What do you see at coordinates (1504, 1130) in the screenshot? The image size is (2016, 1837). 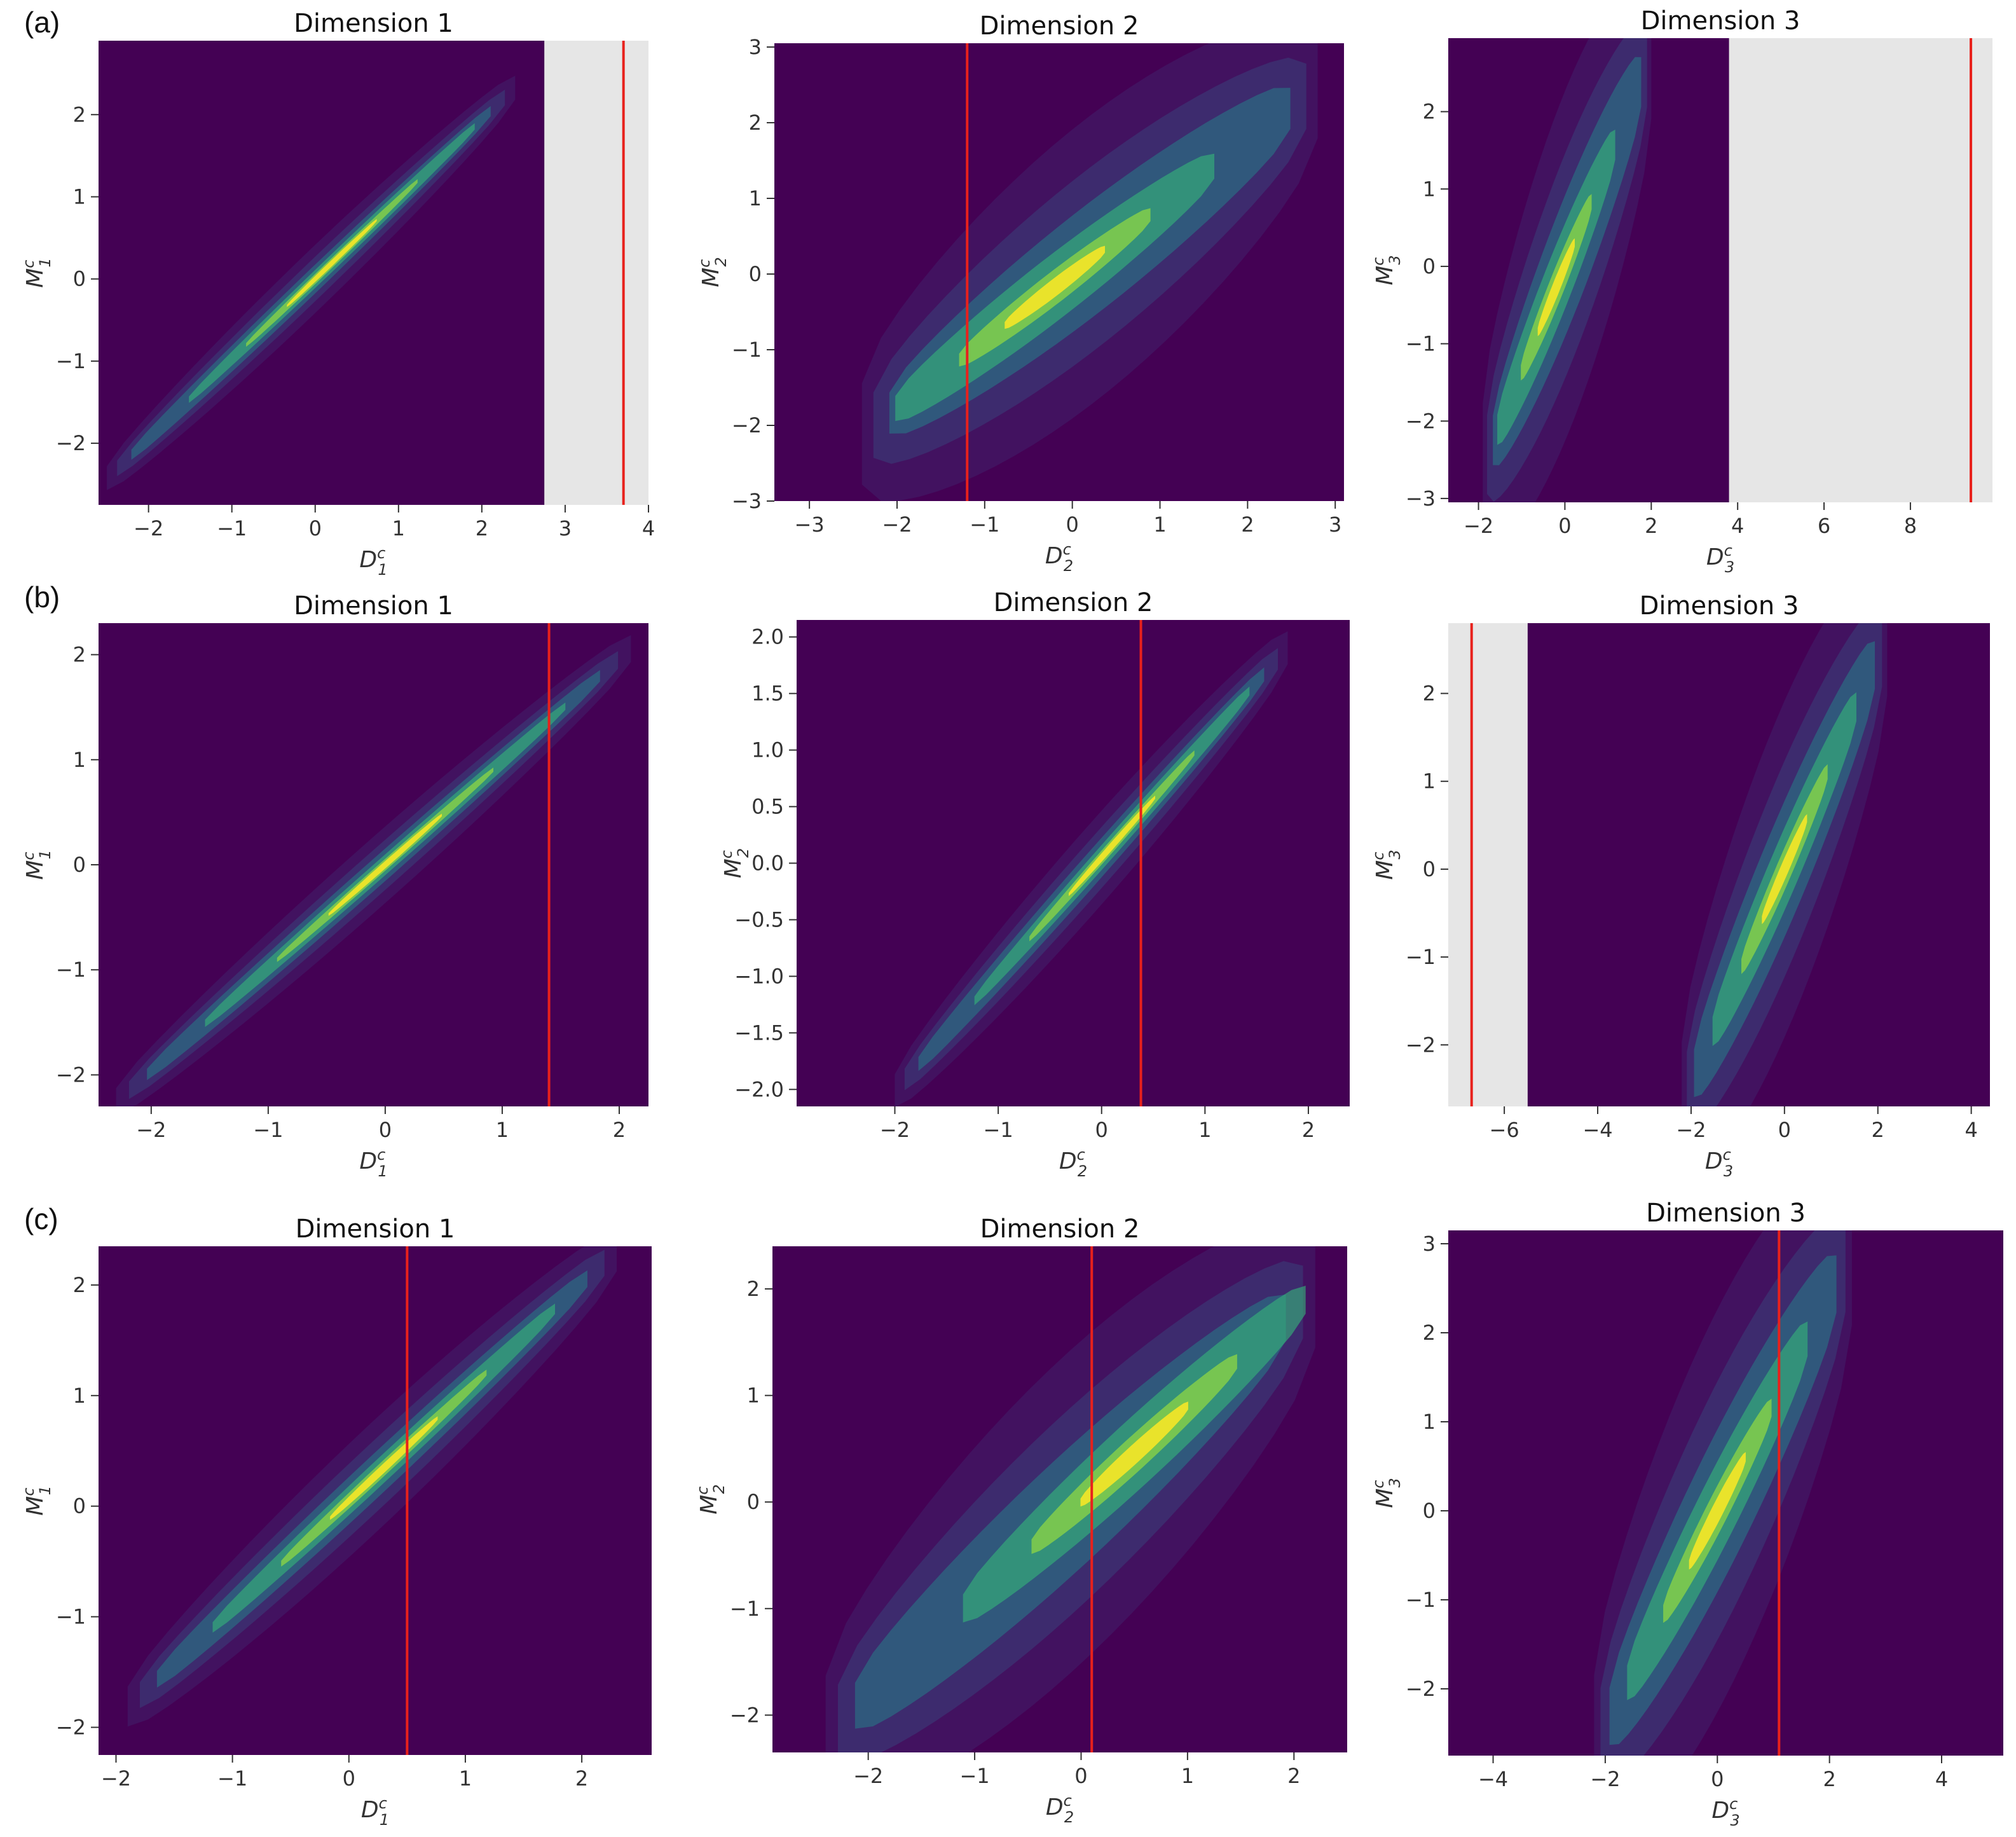 I see `x-tick-label: −6` at bounding box center [1504, 1130].